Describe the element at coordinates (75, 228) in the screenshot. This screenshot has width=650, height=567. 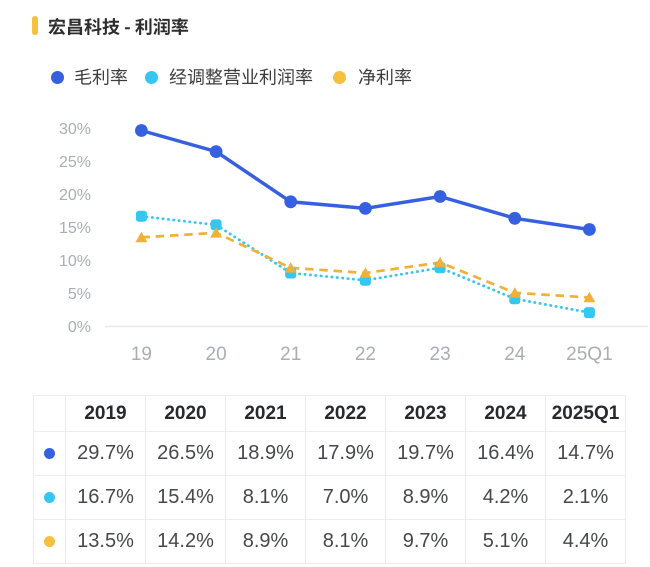
I see `svg-text: 15%` at that location.